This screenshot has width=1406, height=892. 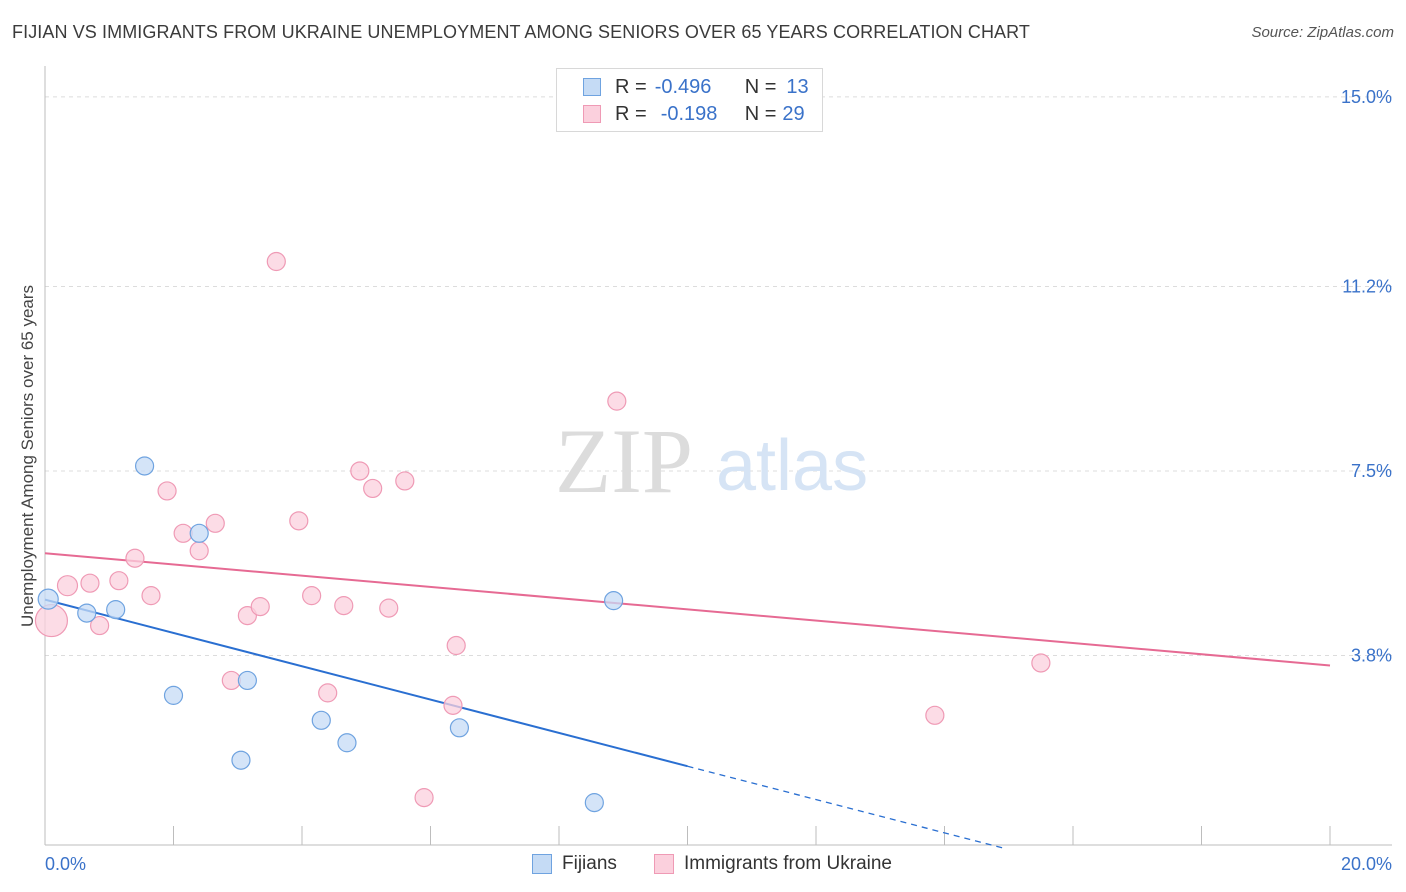 What do you see at coordinates (27, 456) in the screenshot?
I see `y-axis-label: Unemployment Among Seniors over 65 years` at bounding box center [27, 456].